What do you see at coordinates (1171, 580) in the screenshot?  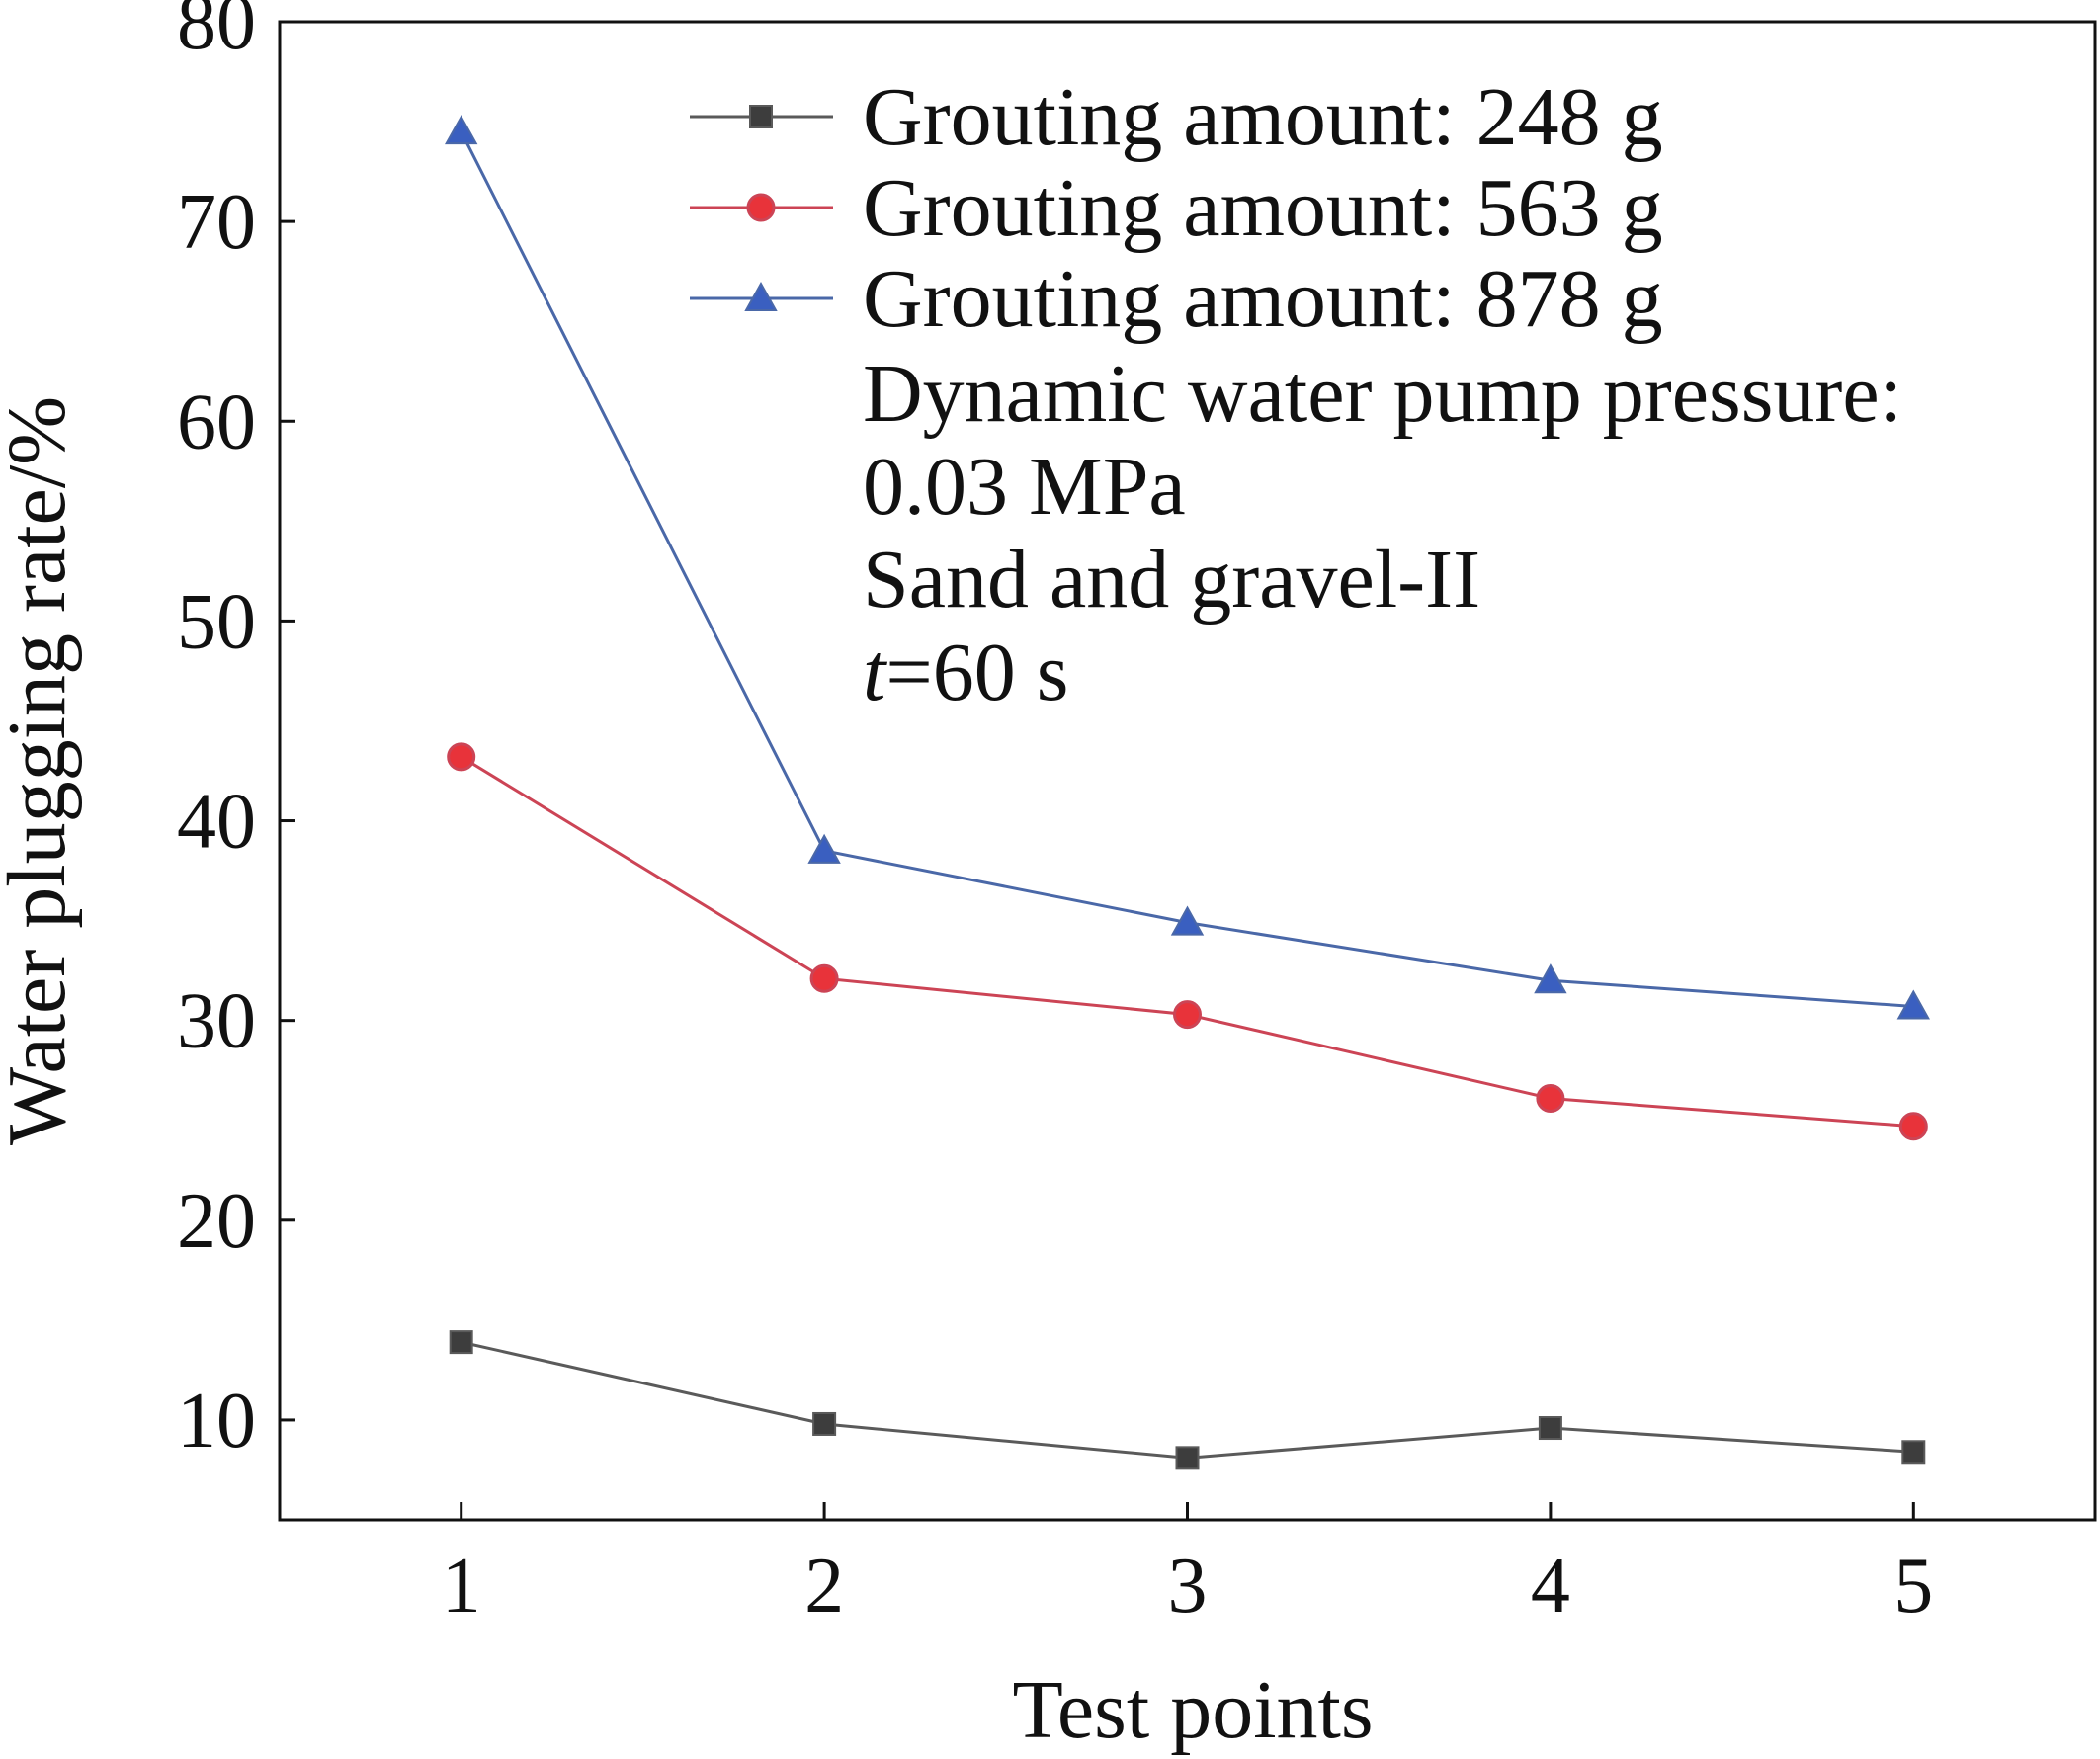 I see `annotation-line: Sand and gravel-II` at bounding box center [1171, 580].